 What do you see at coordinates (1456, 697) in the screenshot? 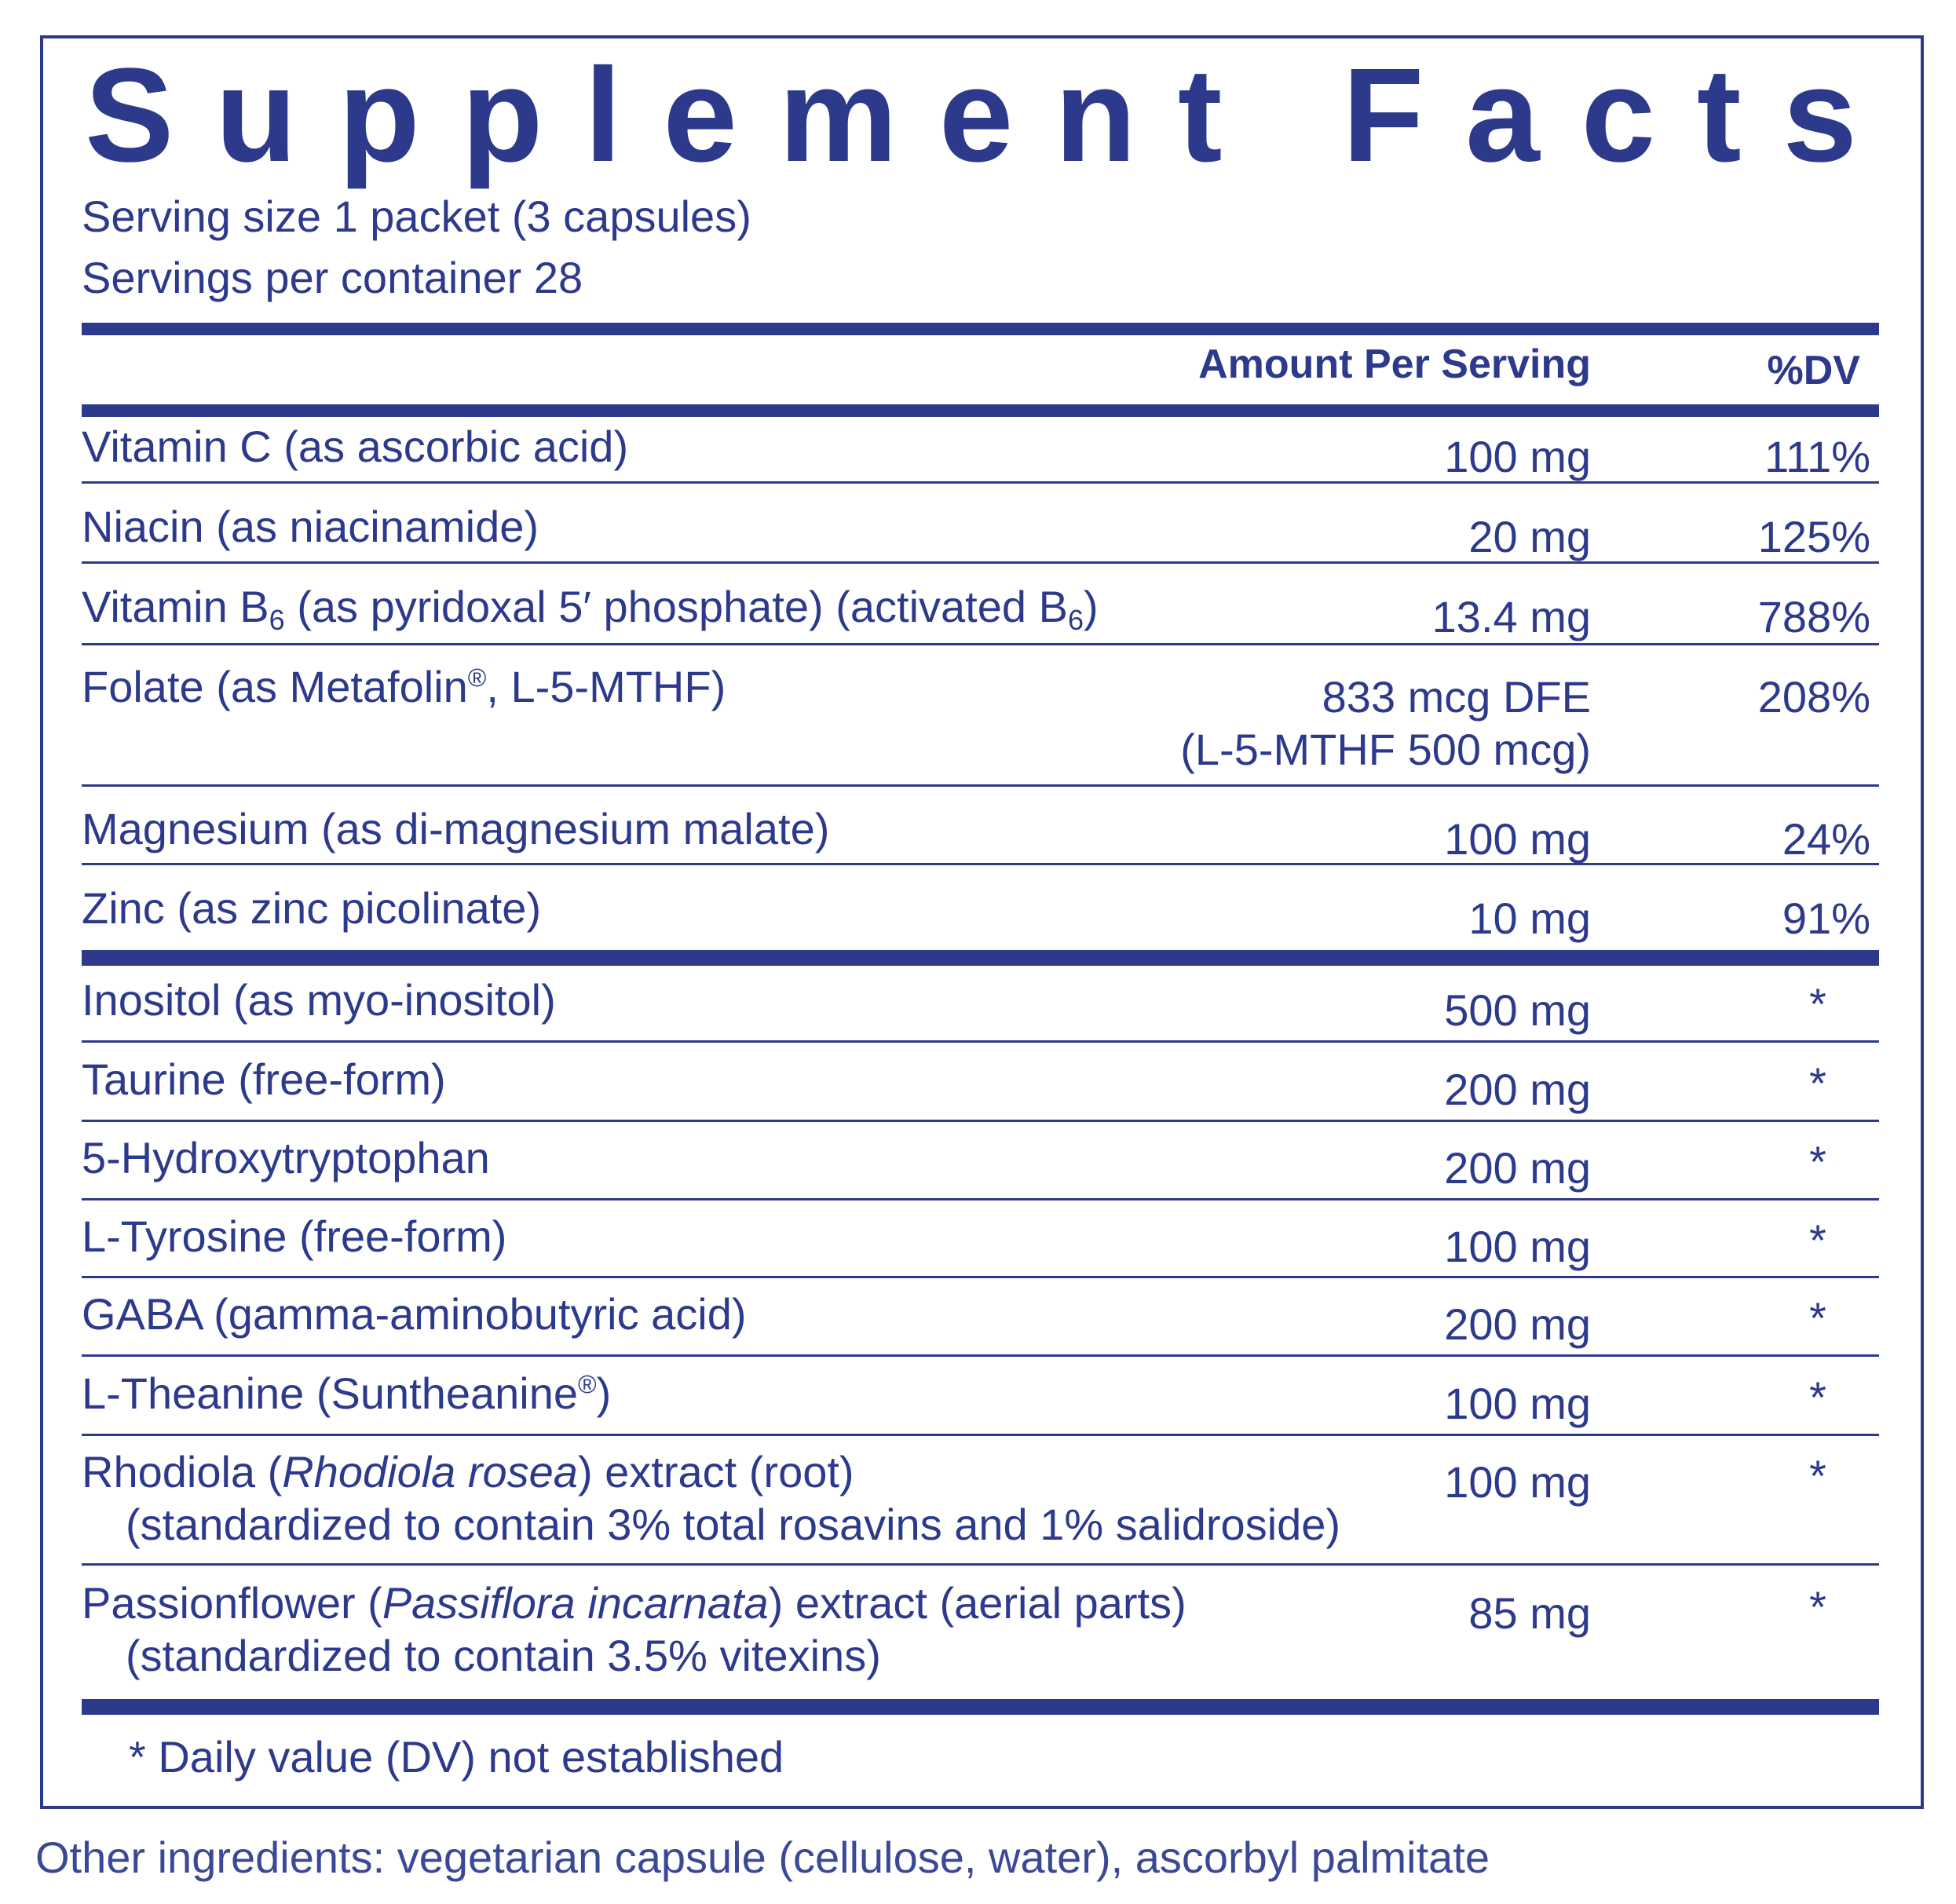
I see `amount: 833 mcg DFE` at bounding box center [1456, 697].